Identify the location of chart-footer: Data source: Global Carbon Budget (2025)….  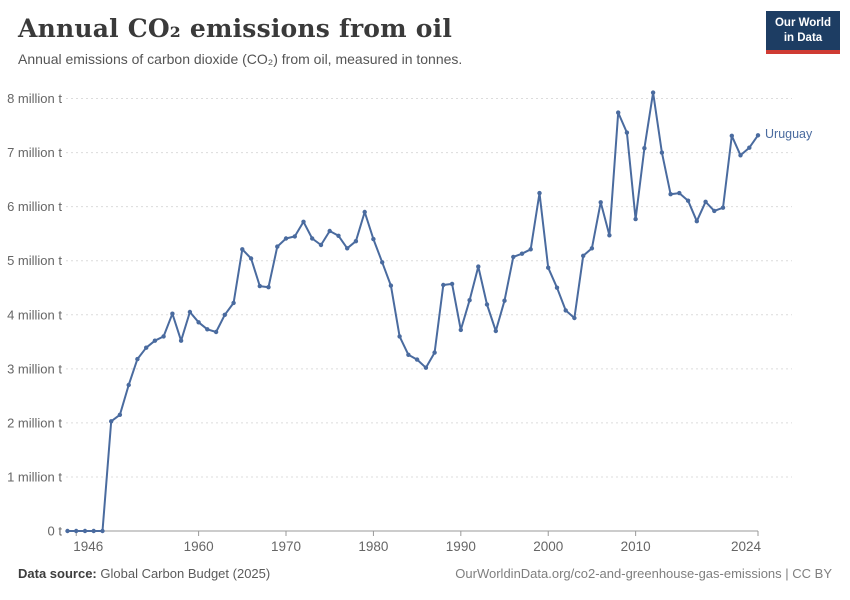
(425, 573).